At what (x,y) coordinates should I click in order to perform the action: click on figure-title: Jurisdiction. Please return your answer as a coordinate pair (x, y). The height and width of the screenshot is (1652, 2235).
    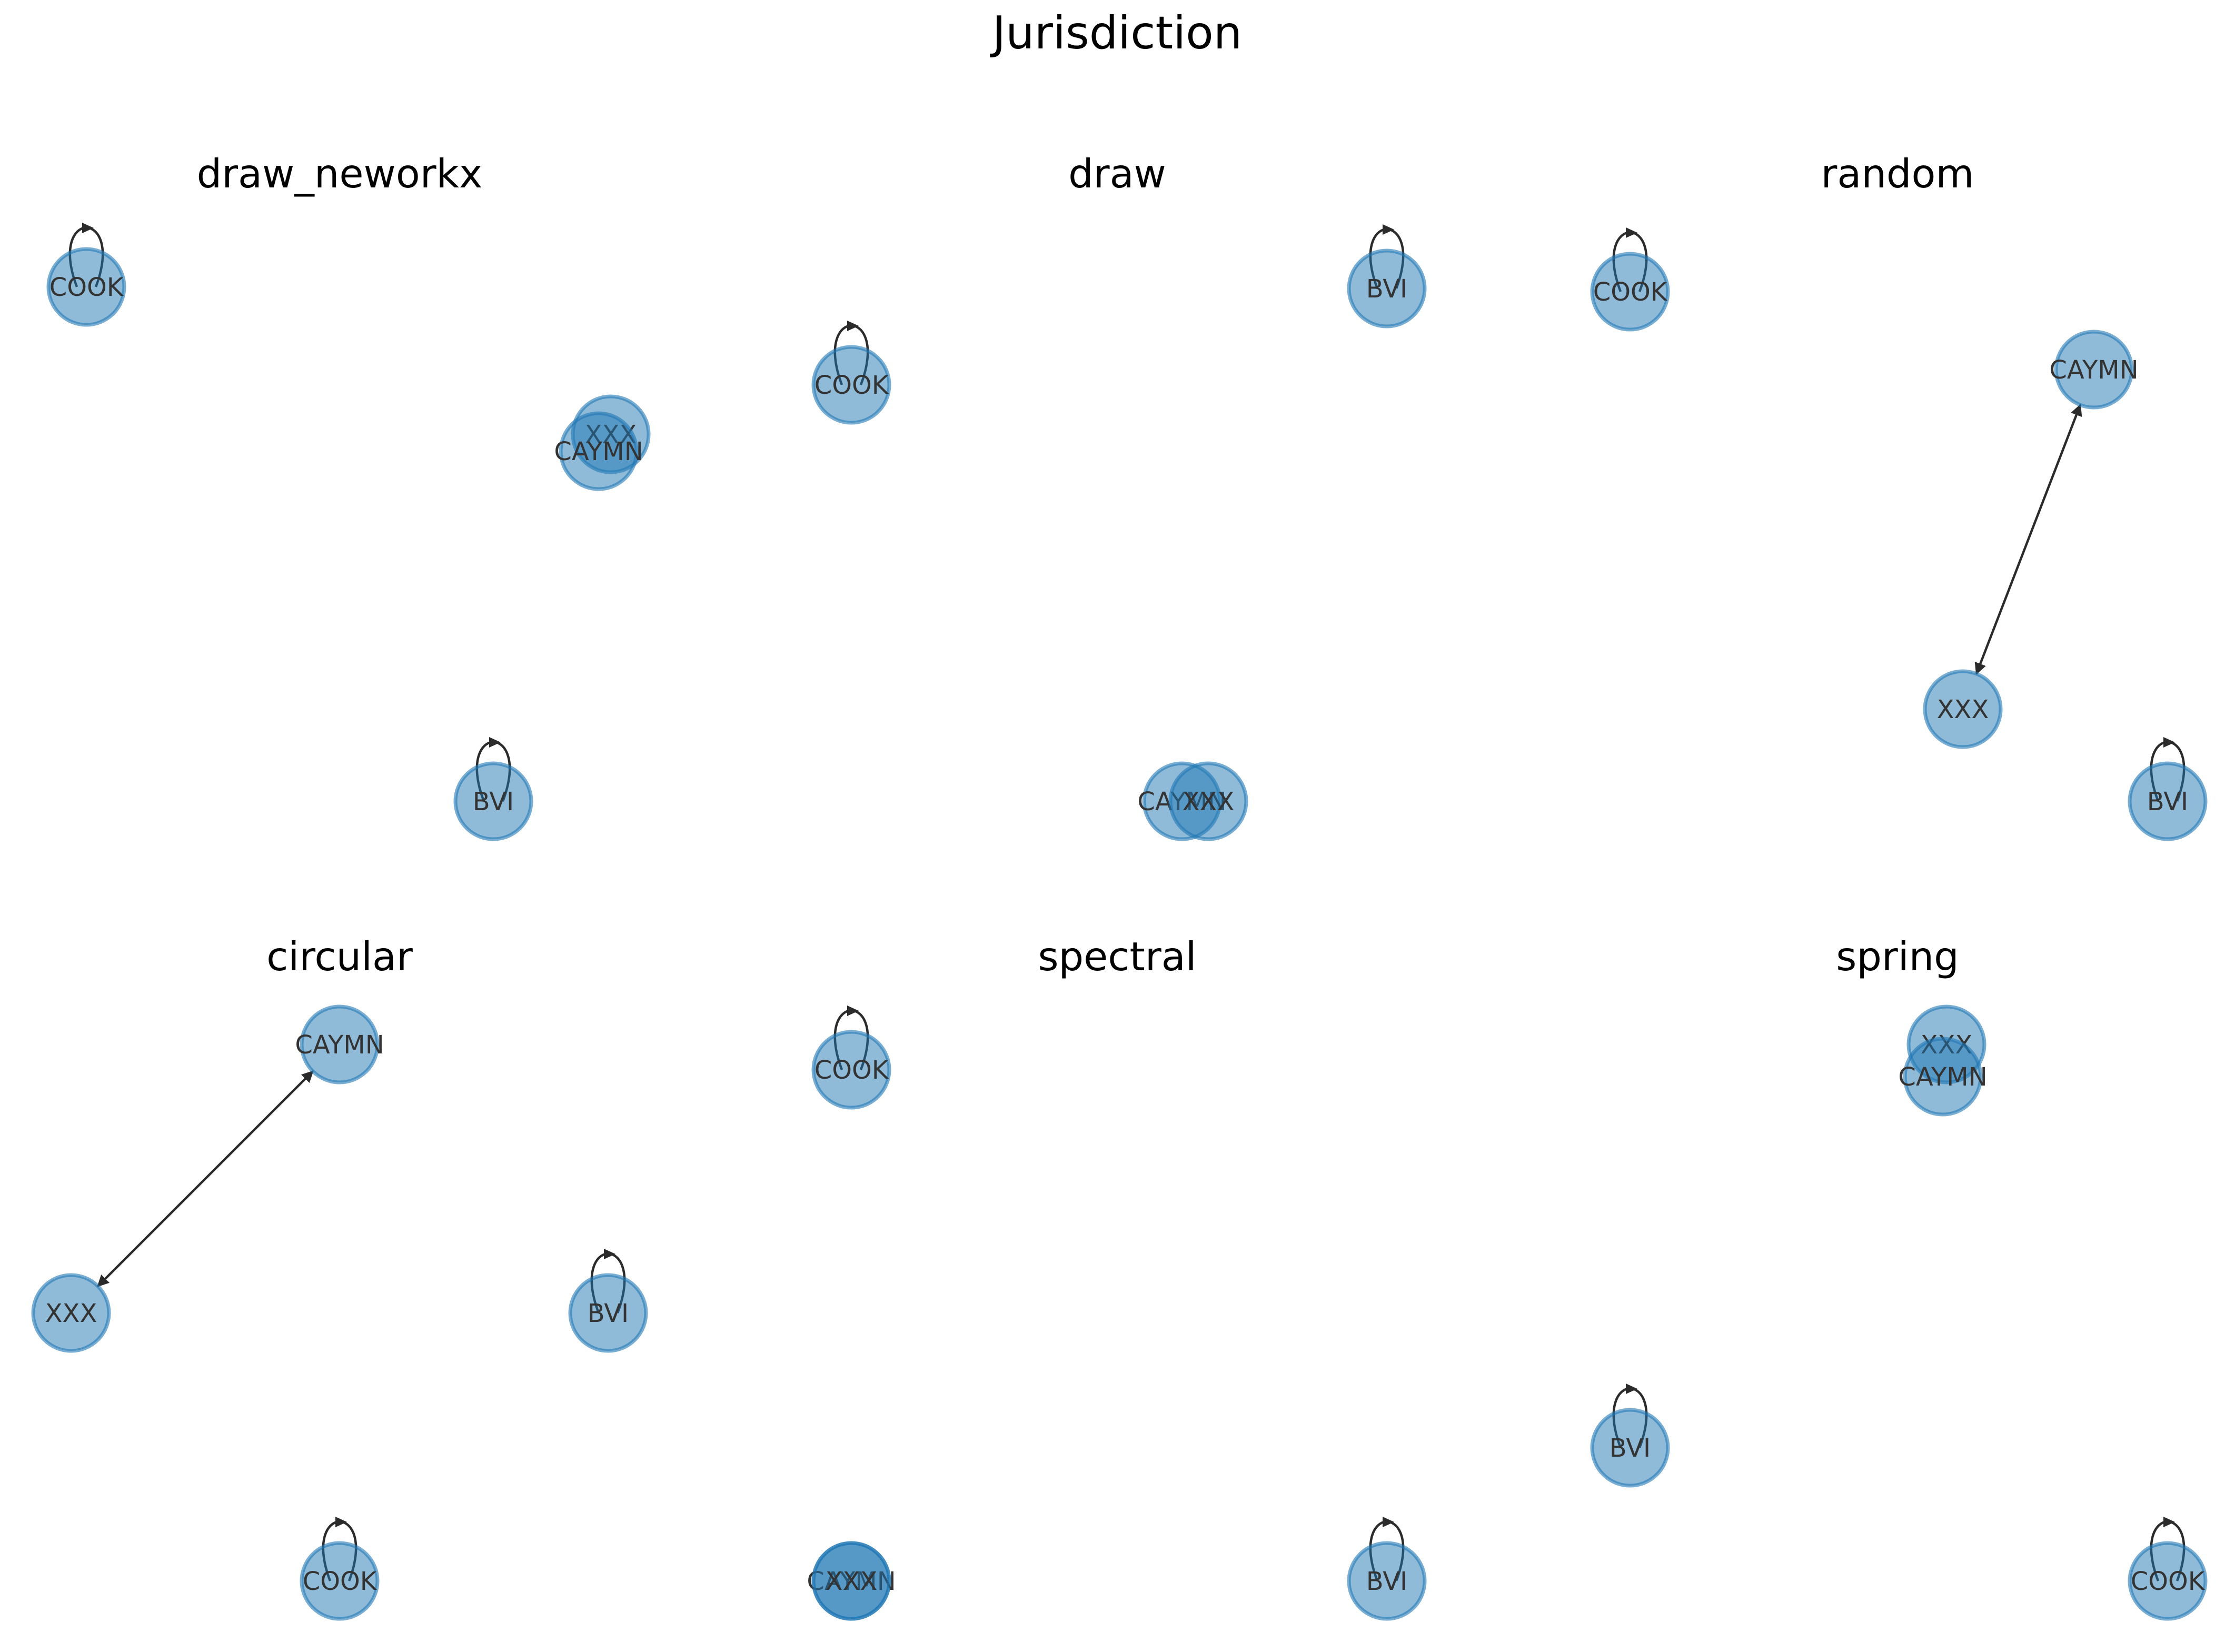
    Looking at the image, I should click on (1116, 33).